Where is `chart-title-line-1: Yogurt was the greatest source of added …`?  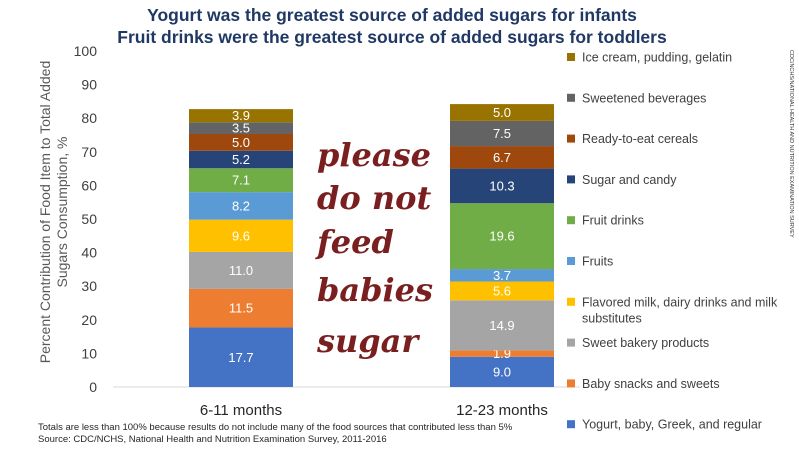
chart-title-line-1: Yogurt was the greatest source of added … is located at coordinates (392, 15).